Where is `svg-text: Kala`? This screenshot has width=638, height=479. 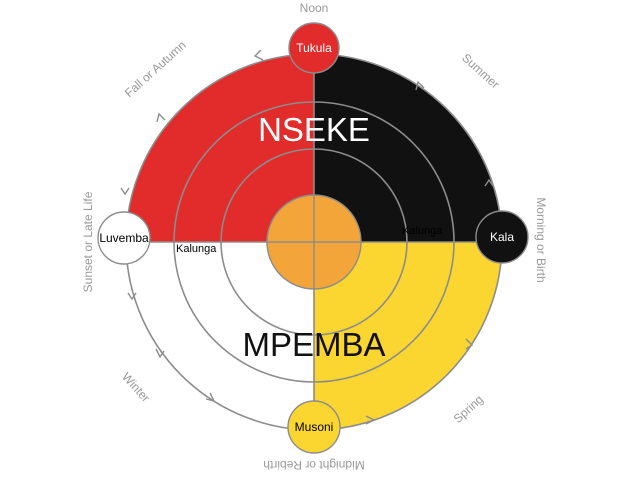 svg-text: Kala is located at coordinates (502, 237).